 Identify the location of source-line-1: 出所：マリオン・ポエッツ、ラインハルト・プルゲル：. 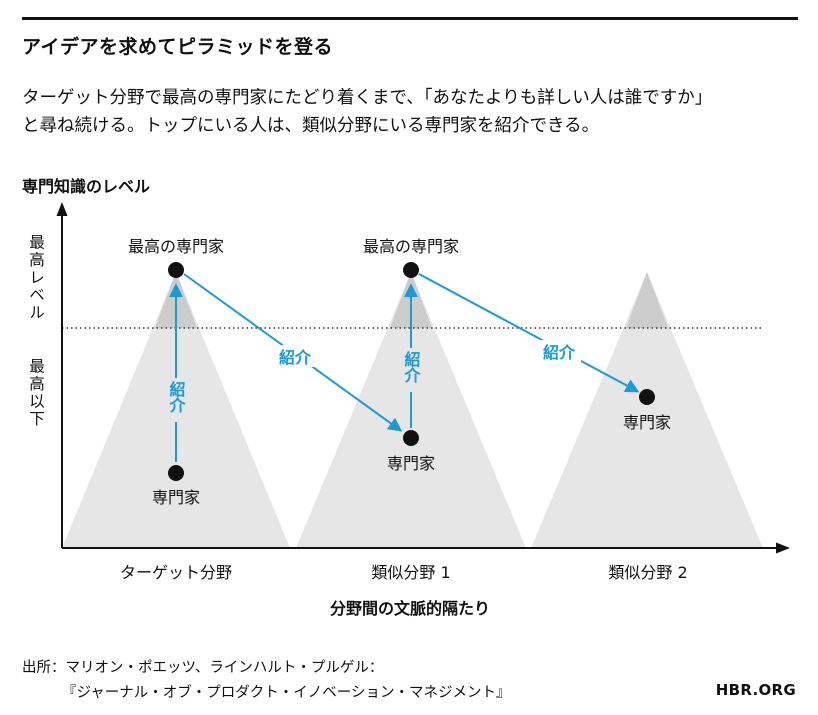
(203, 668).